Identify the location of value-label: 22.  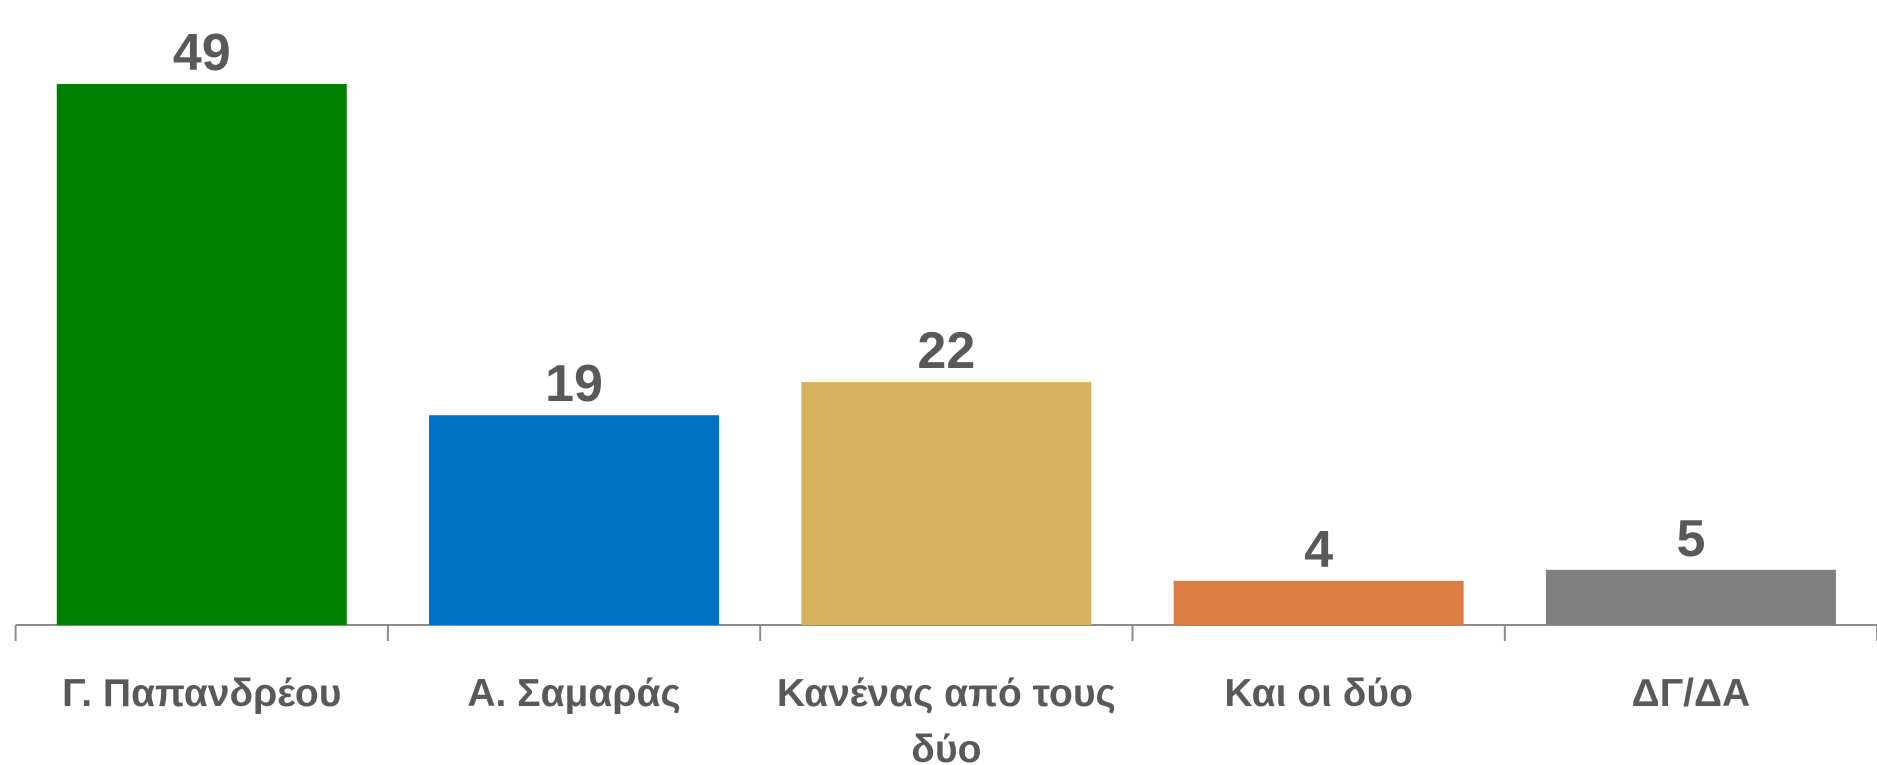
(946, 351).